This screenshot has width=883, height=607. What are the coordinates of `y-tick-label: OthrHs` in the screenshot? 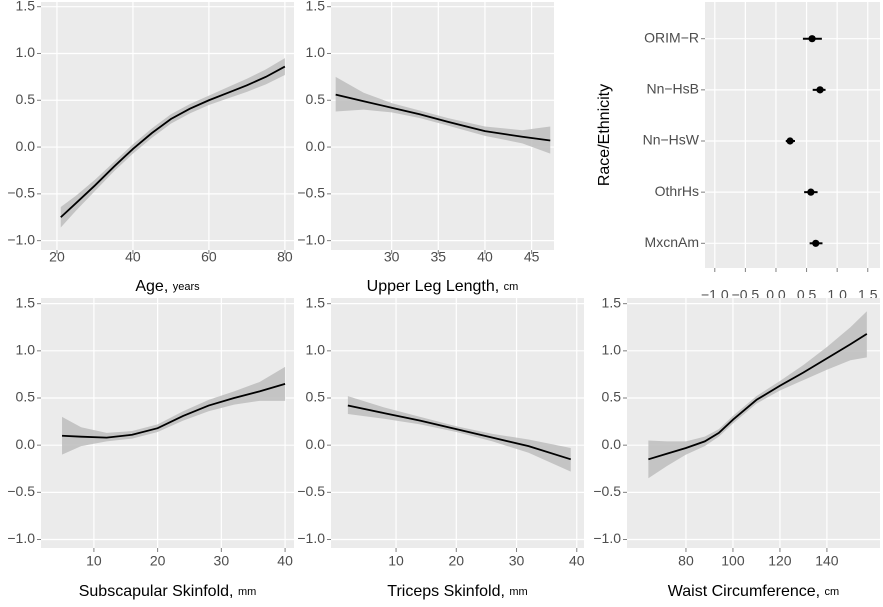 It's located at (677, 191).